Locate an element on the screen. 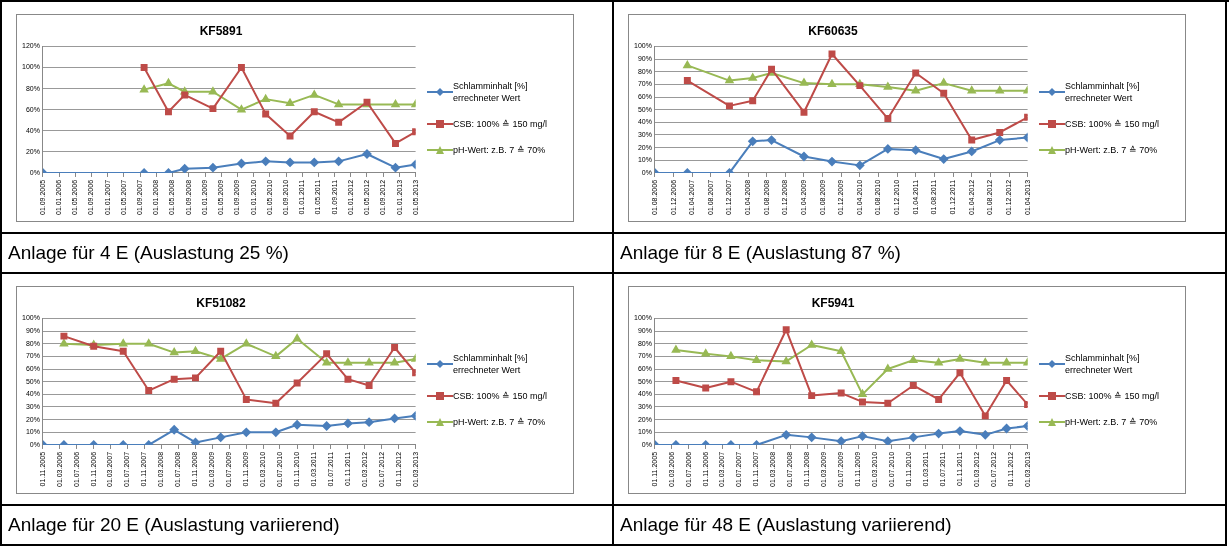 The height and width of the screenshot is (555, 1229). text: Anlage für 20 E (Auslastung variierend) is located at coordinates (174, 525).